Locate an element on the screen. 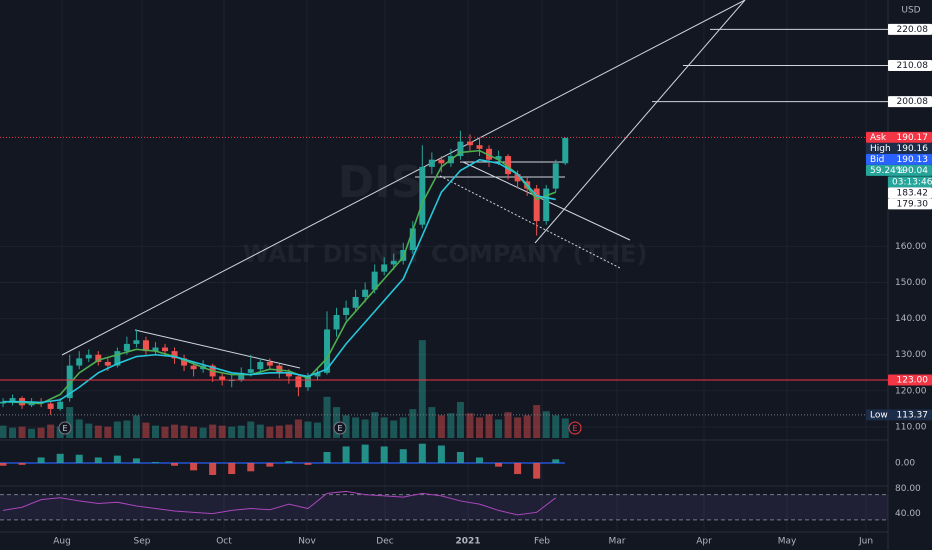  macd-tick-label: 0.00 is located at coordinates (905, 464).